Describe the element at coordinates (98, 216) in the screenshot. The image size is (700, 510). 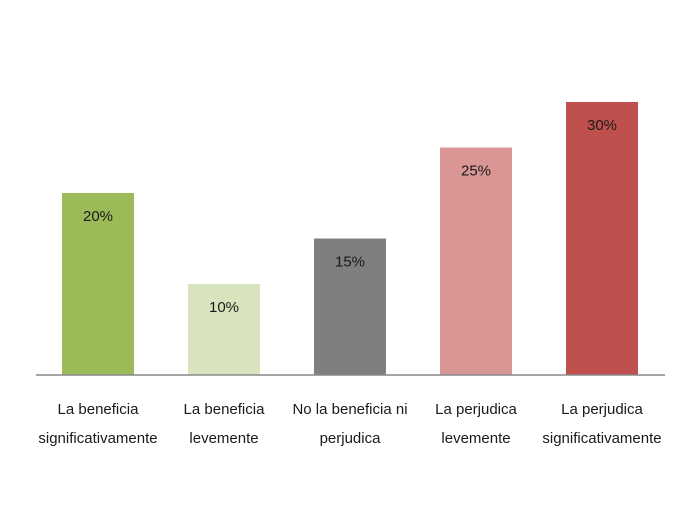
I see `bar-value-label-1: 20%` at that location.